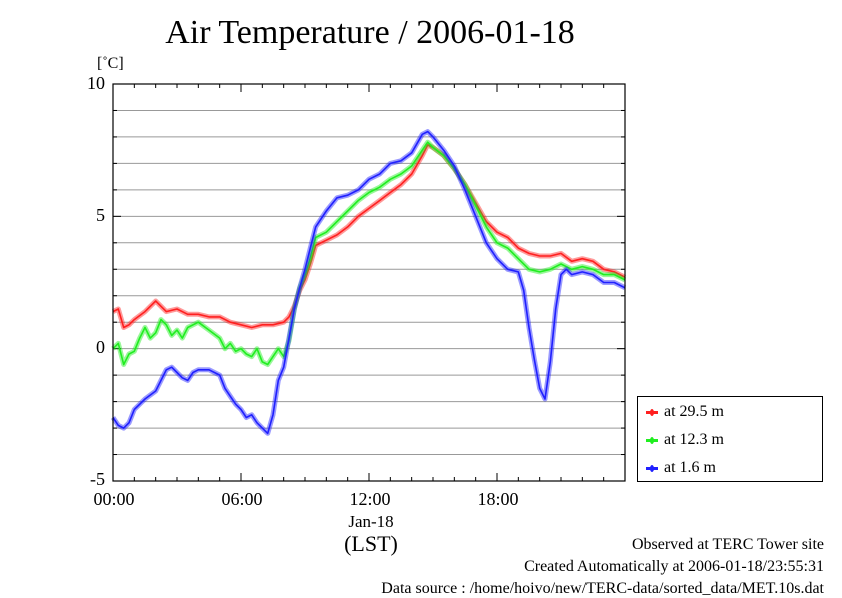 The width and height of the screenshot is (842, 598). What do you see at coordinates (110, 63) in the screenshot?
I see `y-unit-label: [˚C]` at bounding box center [110, 63].